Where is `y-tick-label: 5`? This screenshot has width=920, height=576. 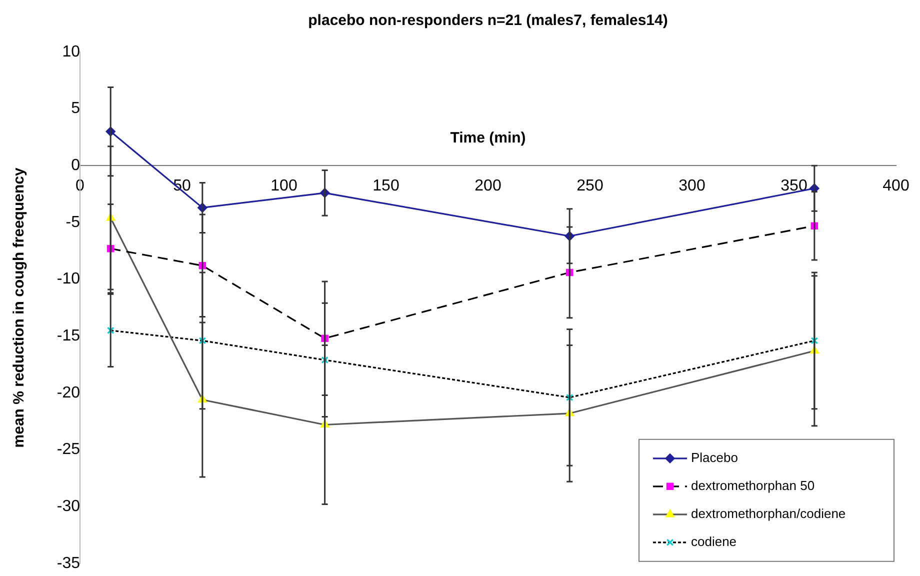 y-tick-label: 5 is located at coordinates (75, 109).